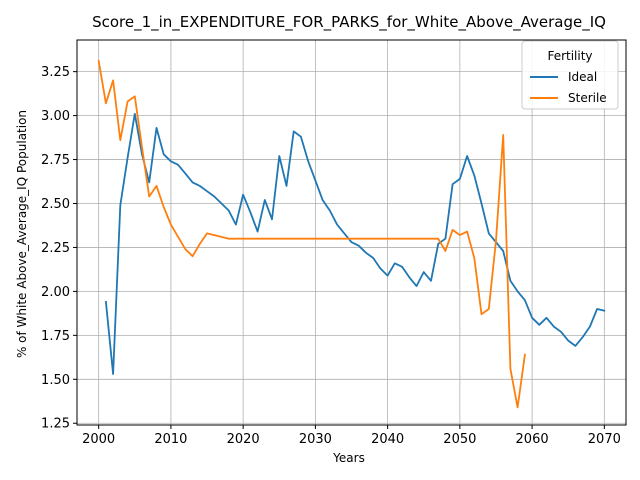 Image resolution: width=640 pixels, height=480 pixels. What do you see at coordinates (582, 77) in the screenshot?
I see `legend-label-ideal: Ideal` at bounding box center [582, 77].